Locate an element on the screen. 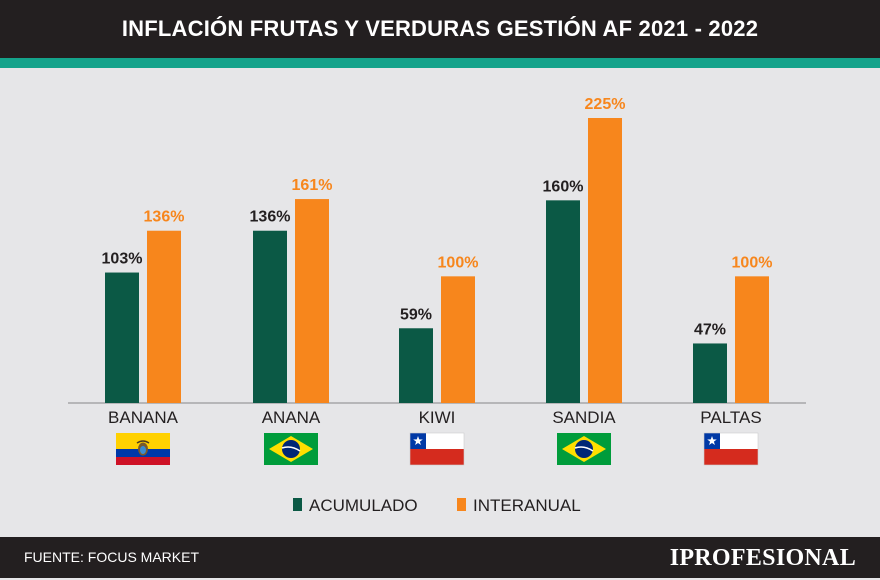  value-label-interanual-paltas: 100% is located at coordinates (752, 262).